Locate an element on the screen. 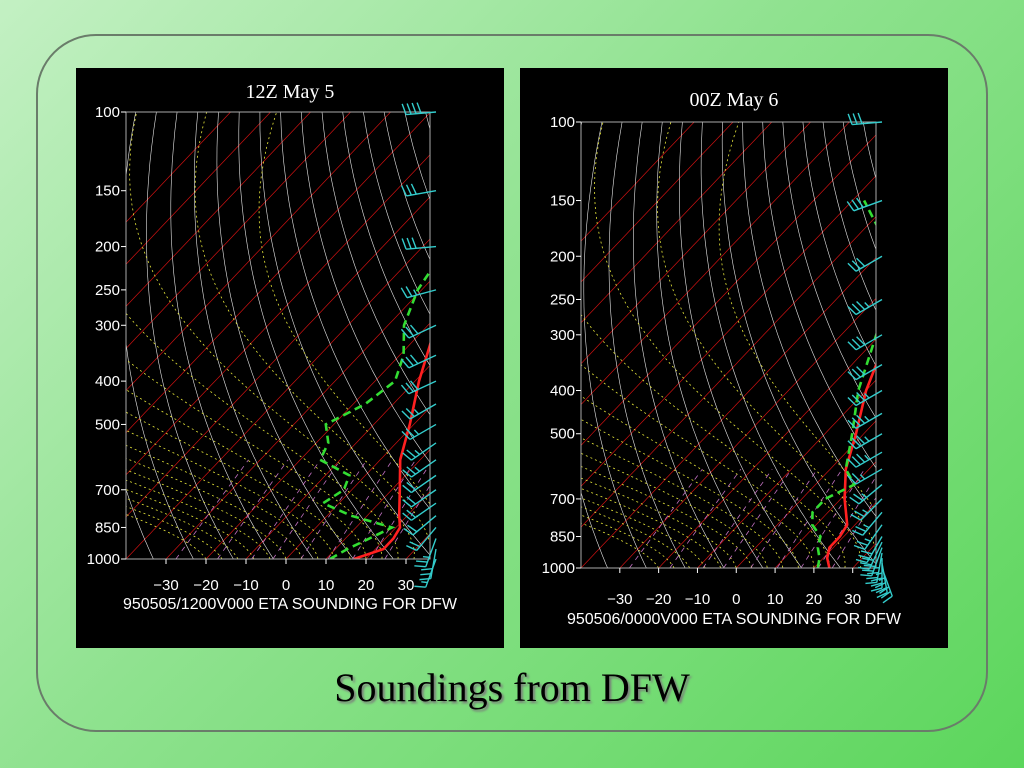 The width and height of the screenshot is (1024, 768). temperature-tick-label: 30 is located at coordinates (852, 599).